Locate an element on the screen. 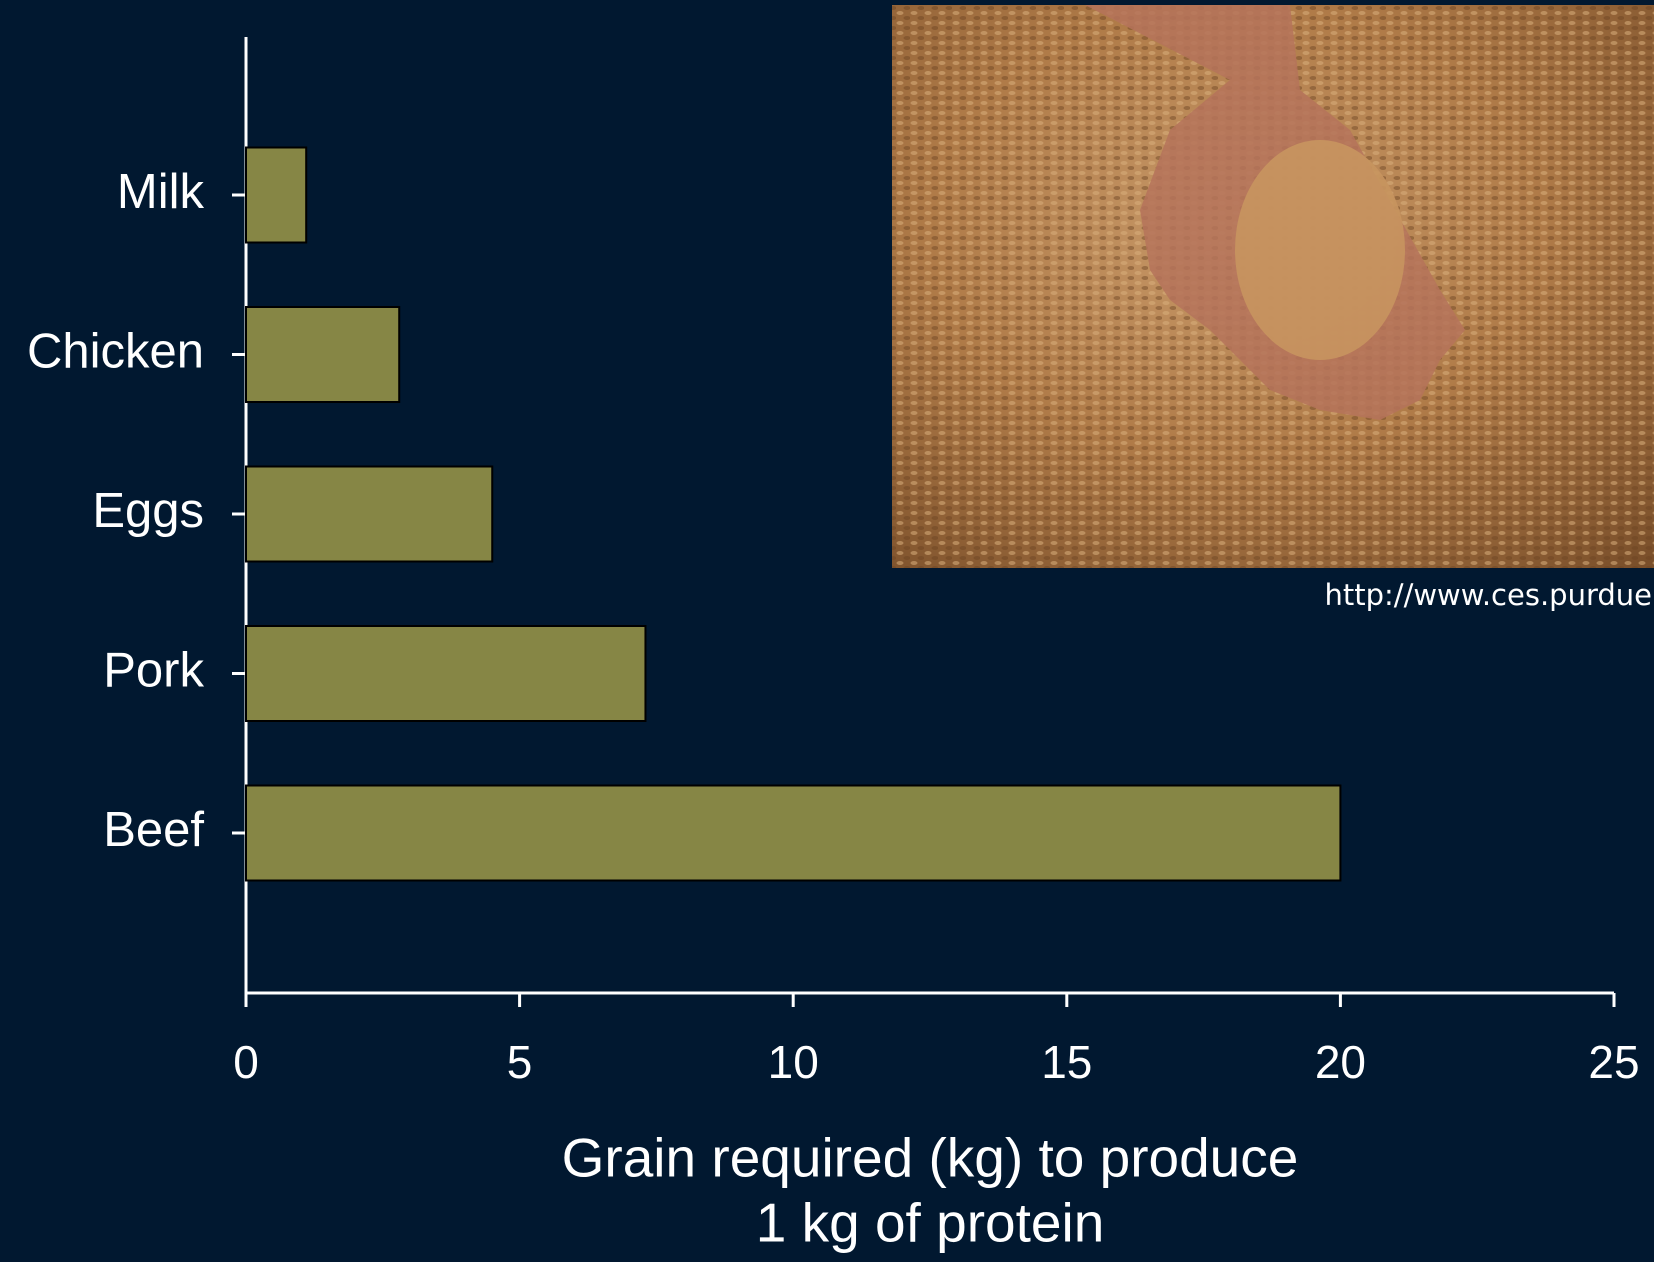  y-tick-label: Pork is located at coordinates (153, 670).